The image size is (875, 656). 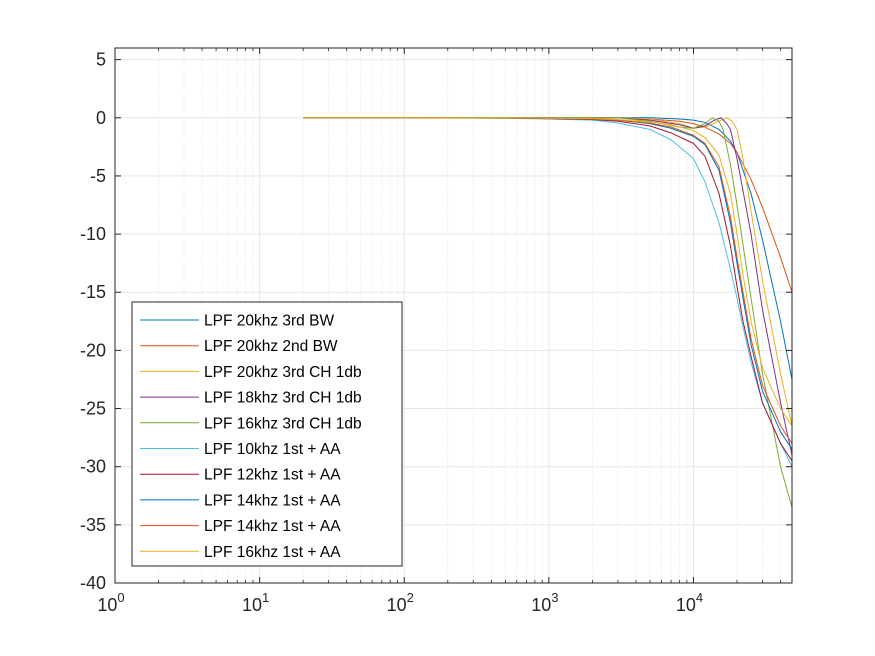 What do you see at coordinates (283, 423) in the screenshot?
I see `legend-label: LPF 16khz 3rd CH 1db` at bounding box center [283, 423].